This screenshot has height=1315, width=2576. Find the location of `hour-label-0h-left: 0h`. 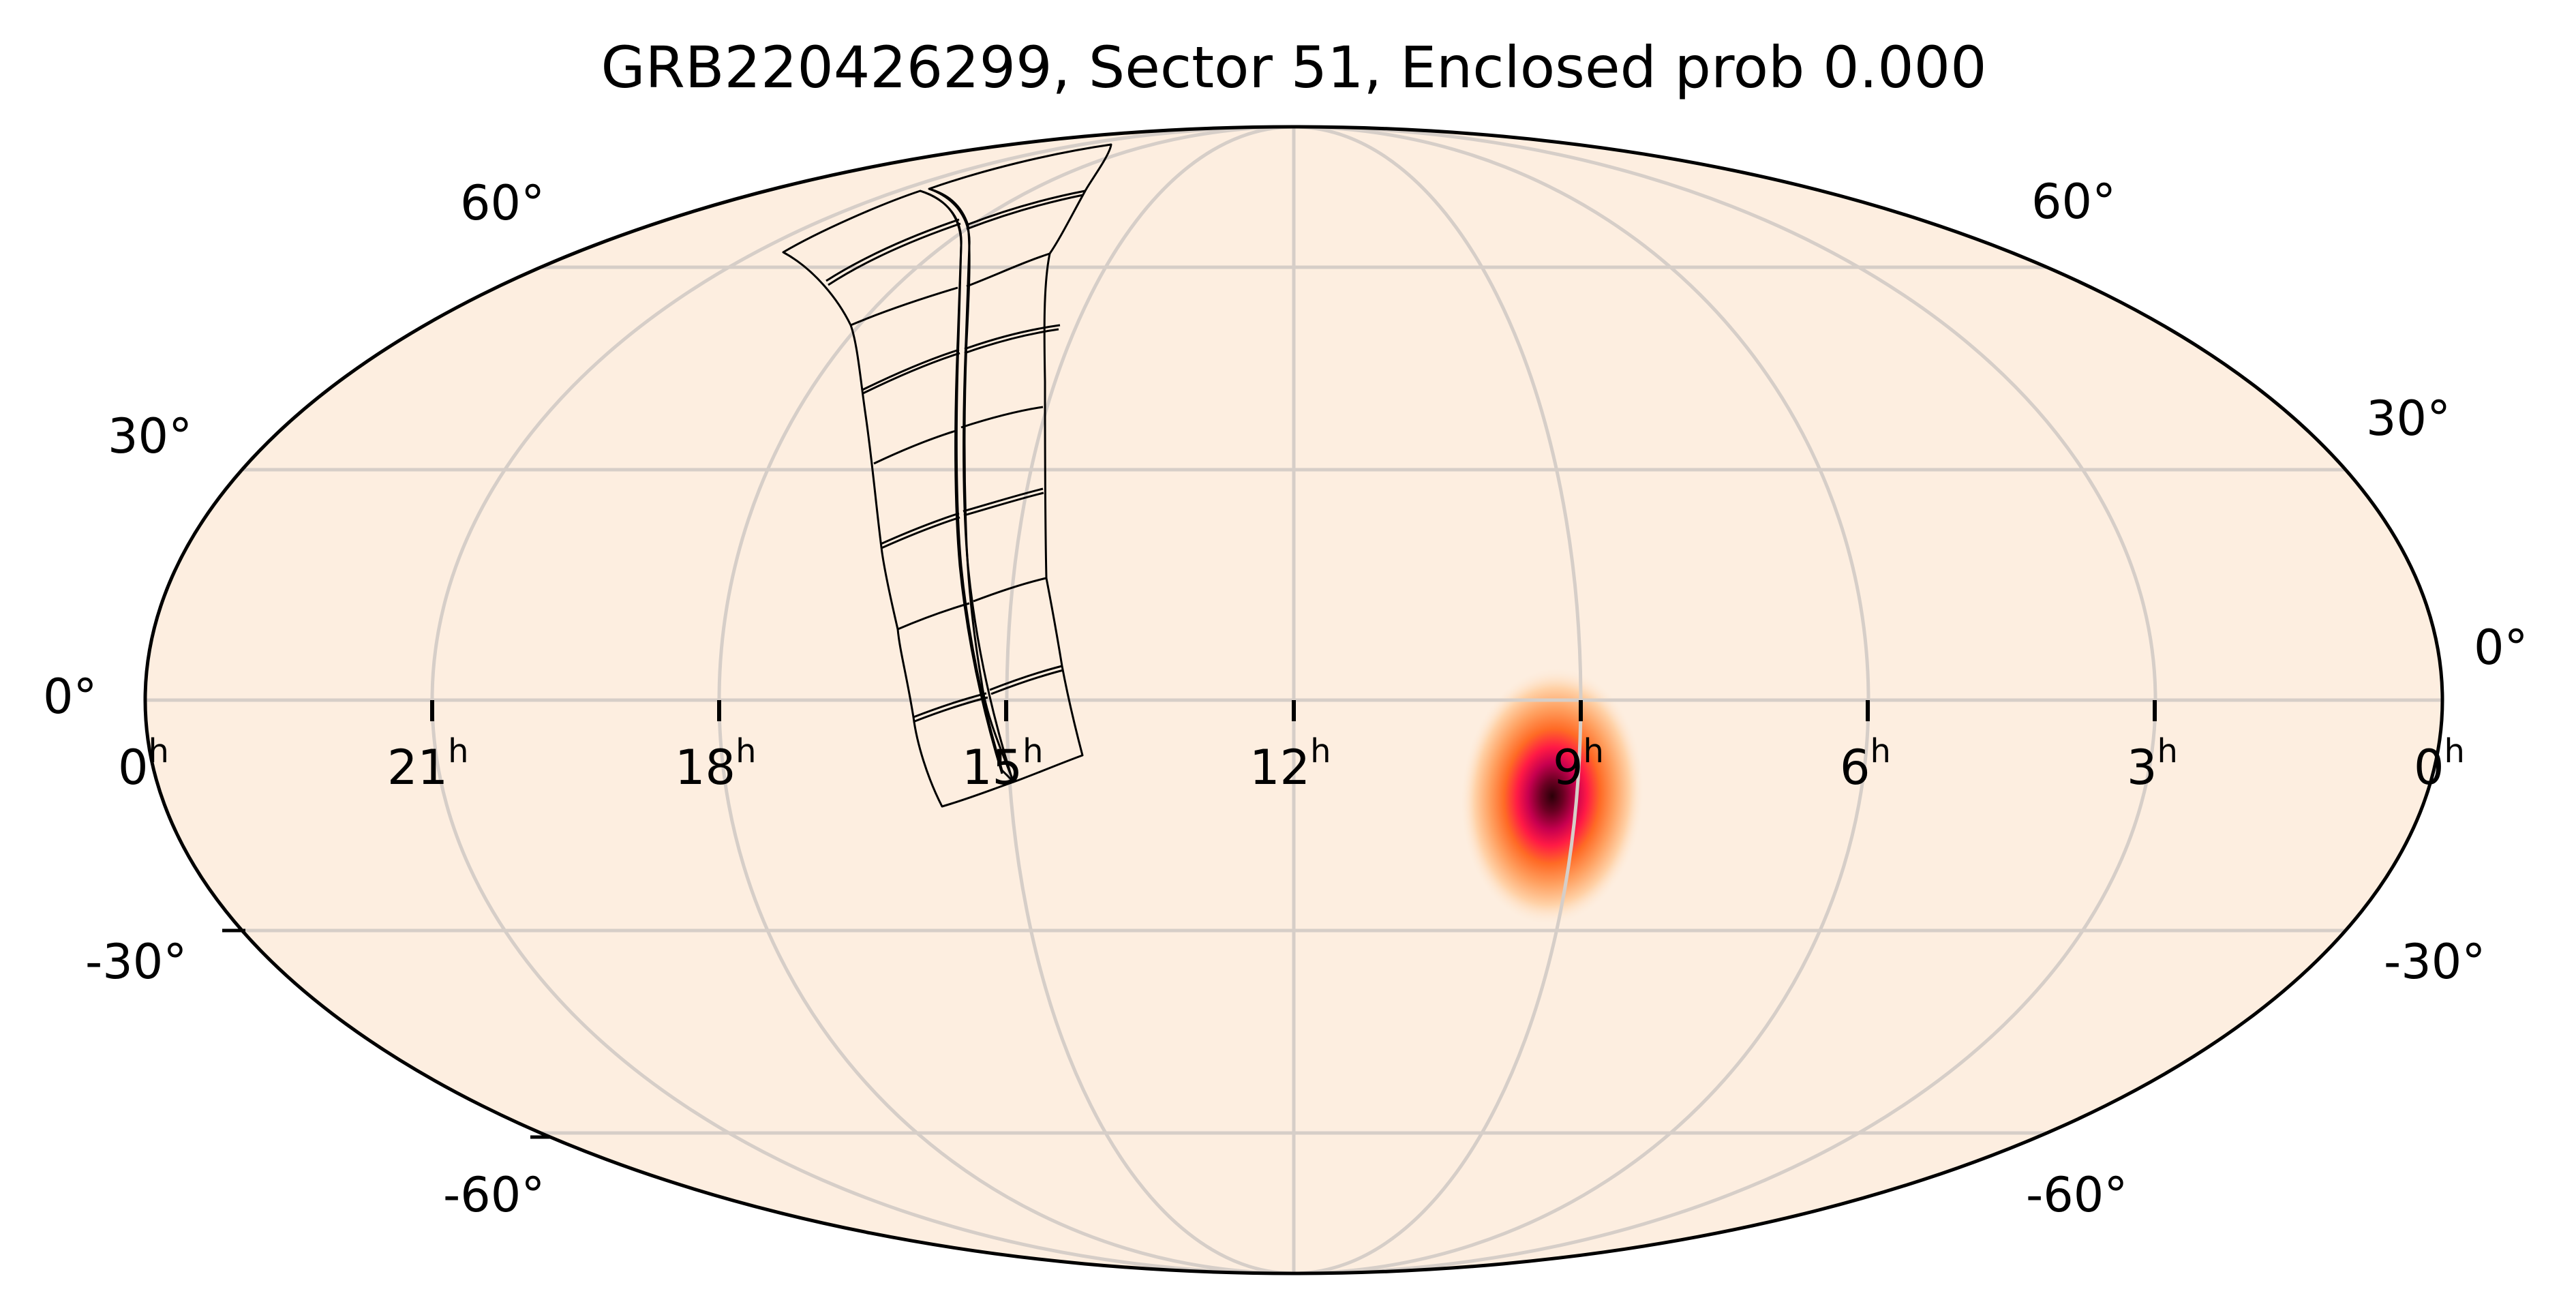

hour-label-0h-left: 0h is located at coordinates (143, 764).